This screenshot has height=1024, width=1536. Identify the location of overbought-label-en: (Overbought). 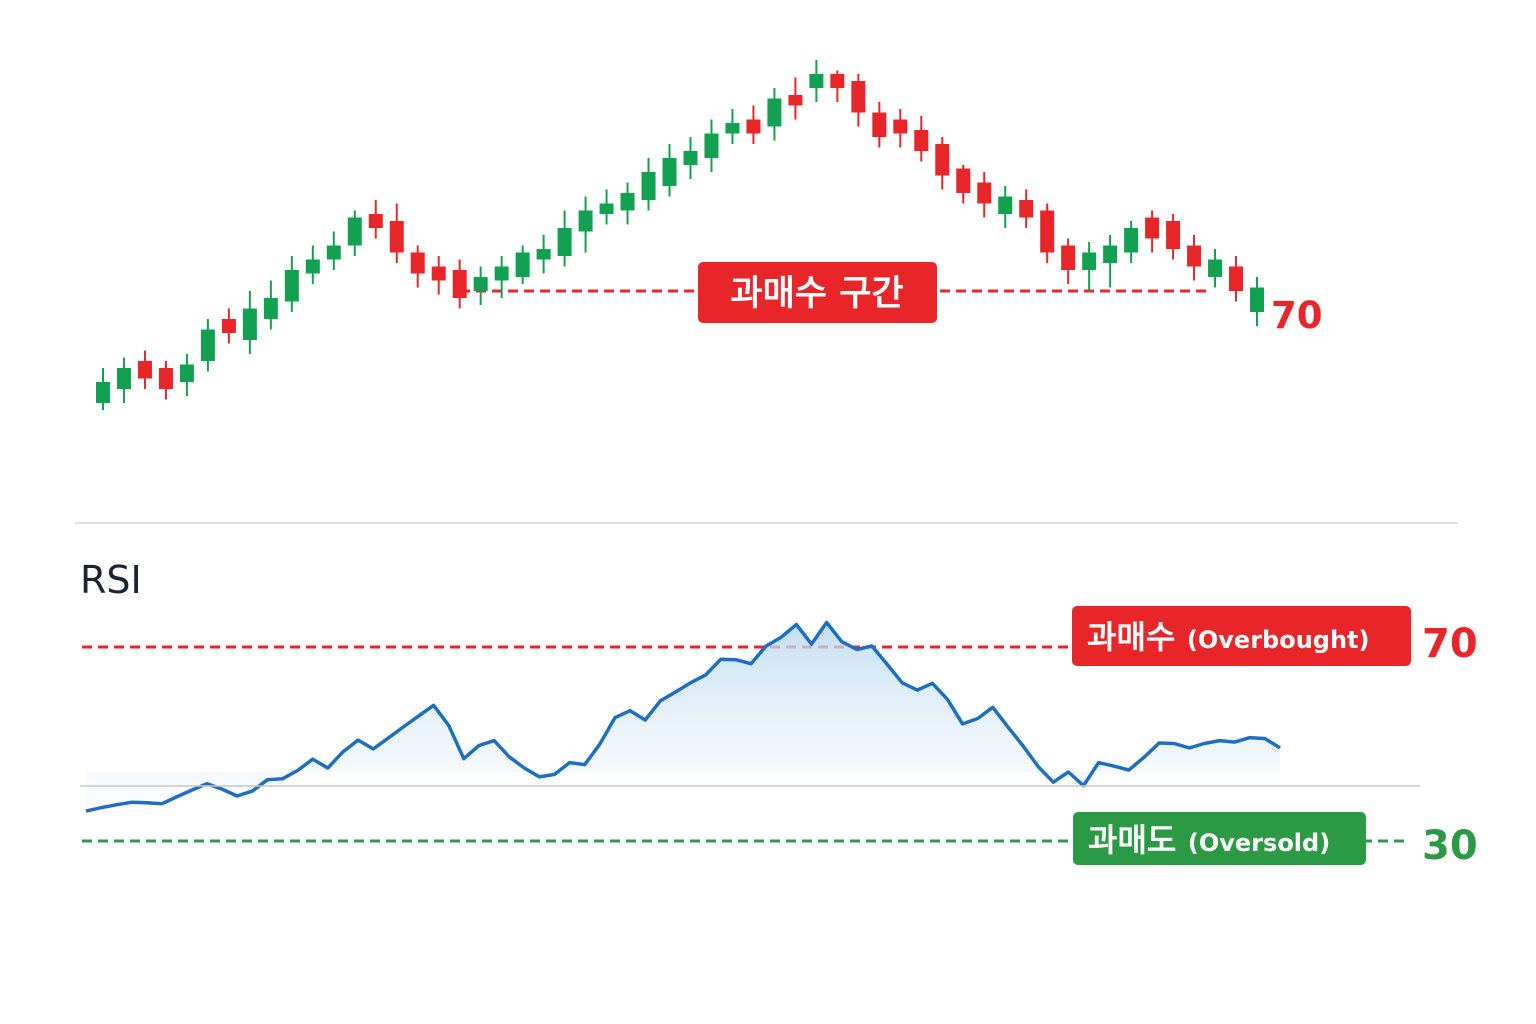
(1278, 640).